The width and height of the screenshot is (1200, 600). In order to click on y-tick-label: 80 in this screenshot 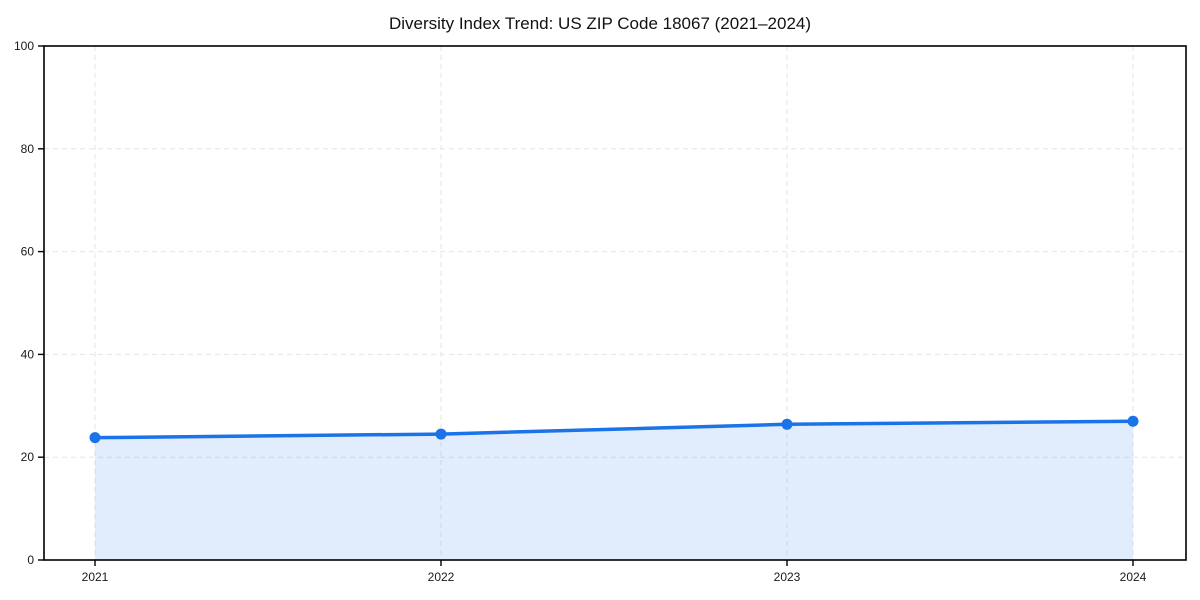, I will do `click(28, 149)`.